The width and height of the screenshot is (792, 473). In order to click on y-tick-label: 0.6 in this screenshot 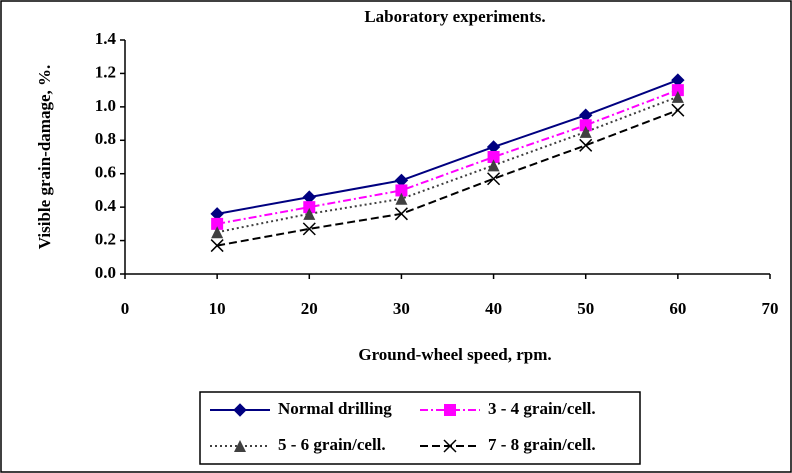, I will do `click(105, 172)`.